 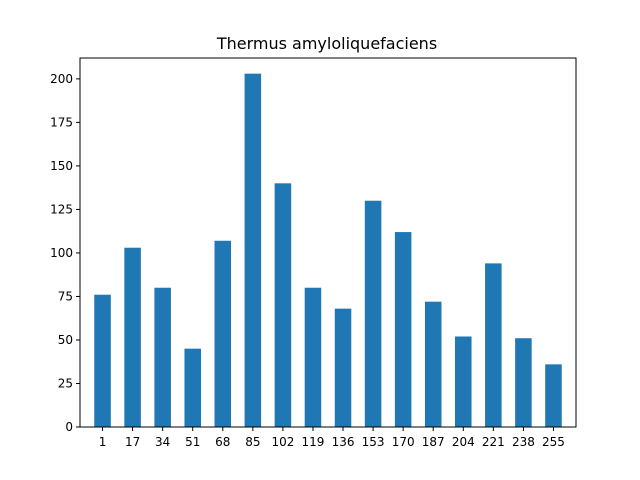 I want to click on x-tick-label: 204, so click(x=463, y=442).